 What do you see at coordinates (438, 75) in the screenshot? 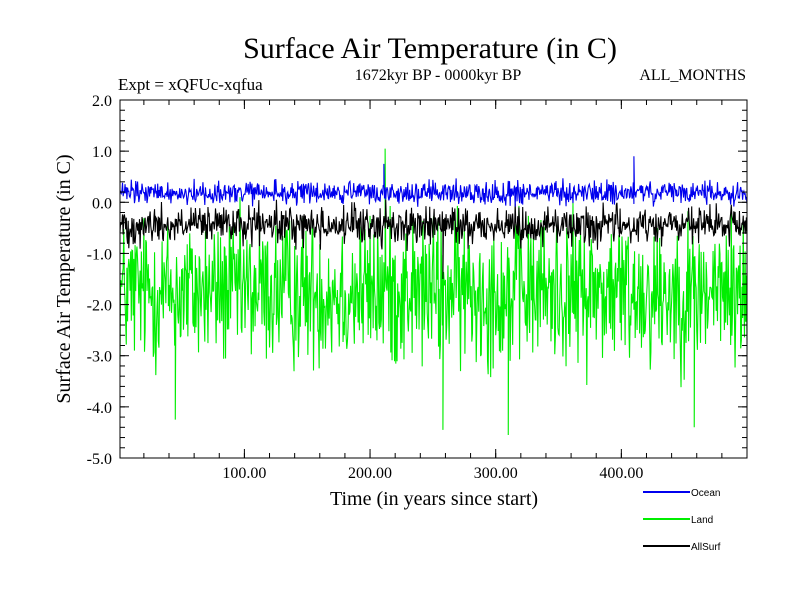
I see `period-label: 1672kyr BP - 0000kyr BP` at bounding box center [438, 75].